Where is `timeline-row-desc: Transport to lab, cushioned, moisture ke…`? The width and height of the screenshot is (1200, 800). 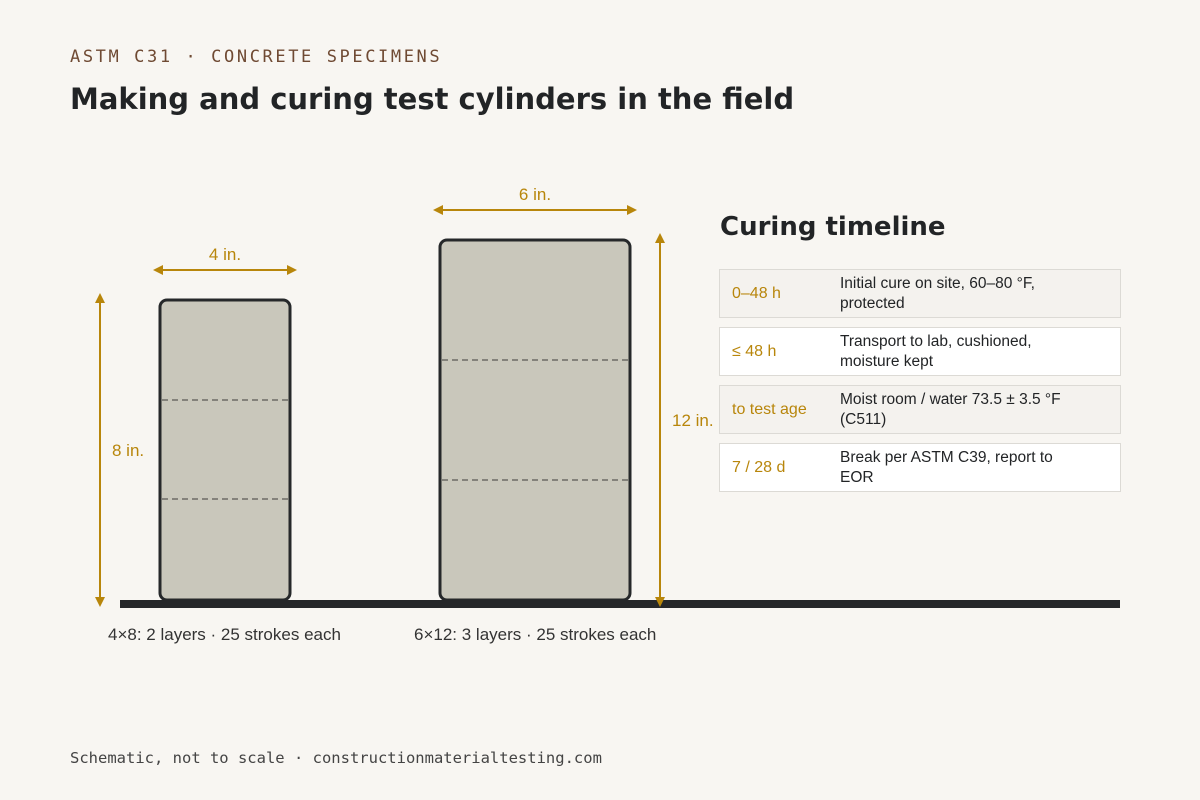 timeline-row-desc: Transport to lab, cushioned, moisture ke… is located at coordinates (936, 351).